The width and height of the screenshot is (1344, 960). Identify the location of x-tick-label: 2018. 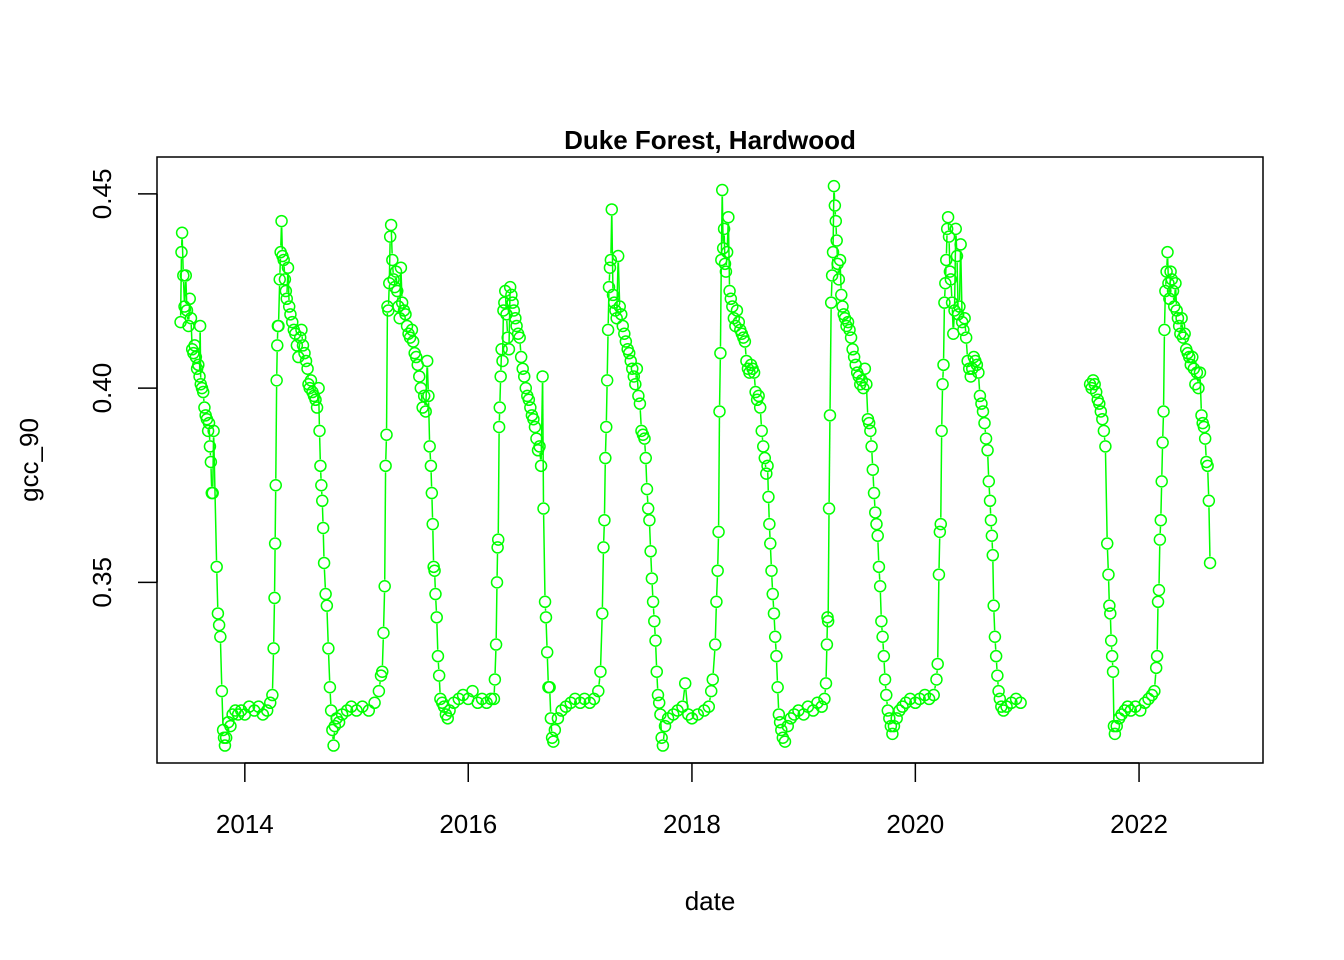
(692, 824).